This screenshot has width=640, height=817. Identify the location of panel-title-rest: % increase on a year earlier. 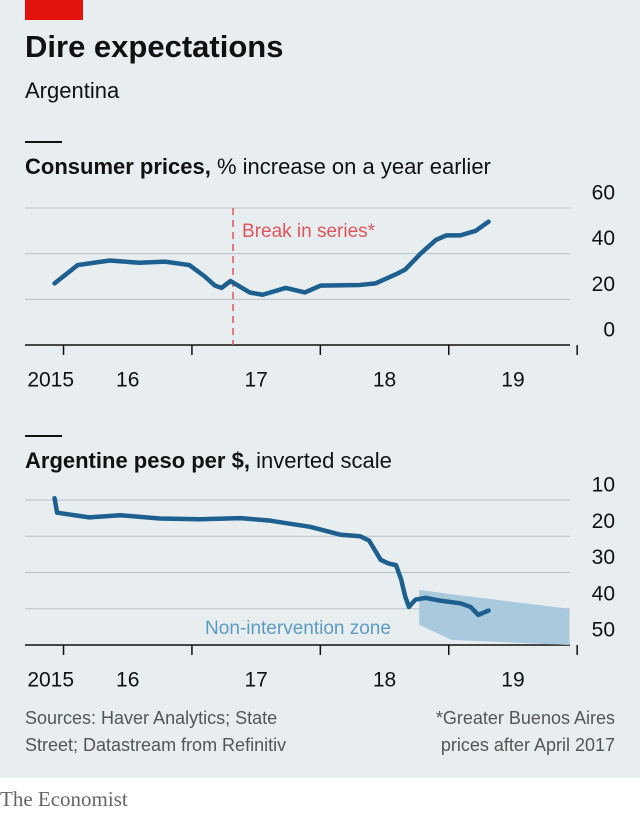
(354, 166).